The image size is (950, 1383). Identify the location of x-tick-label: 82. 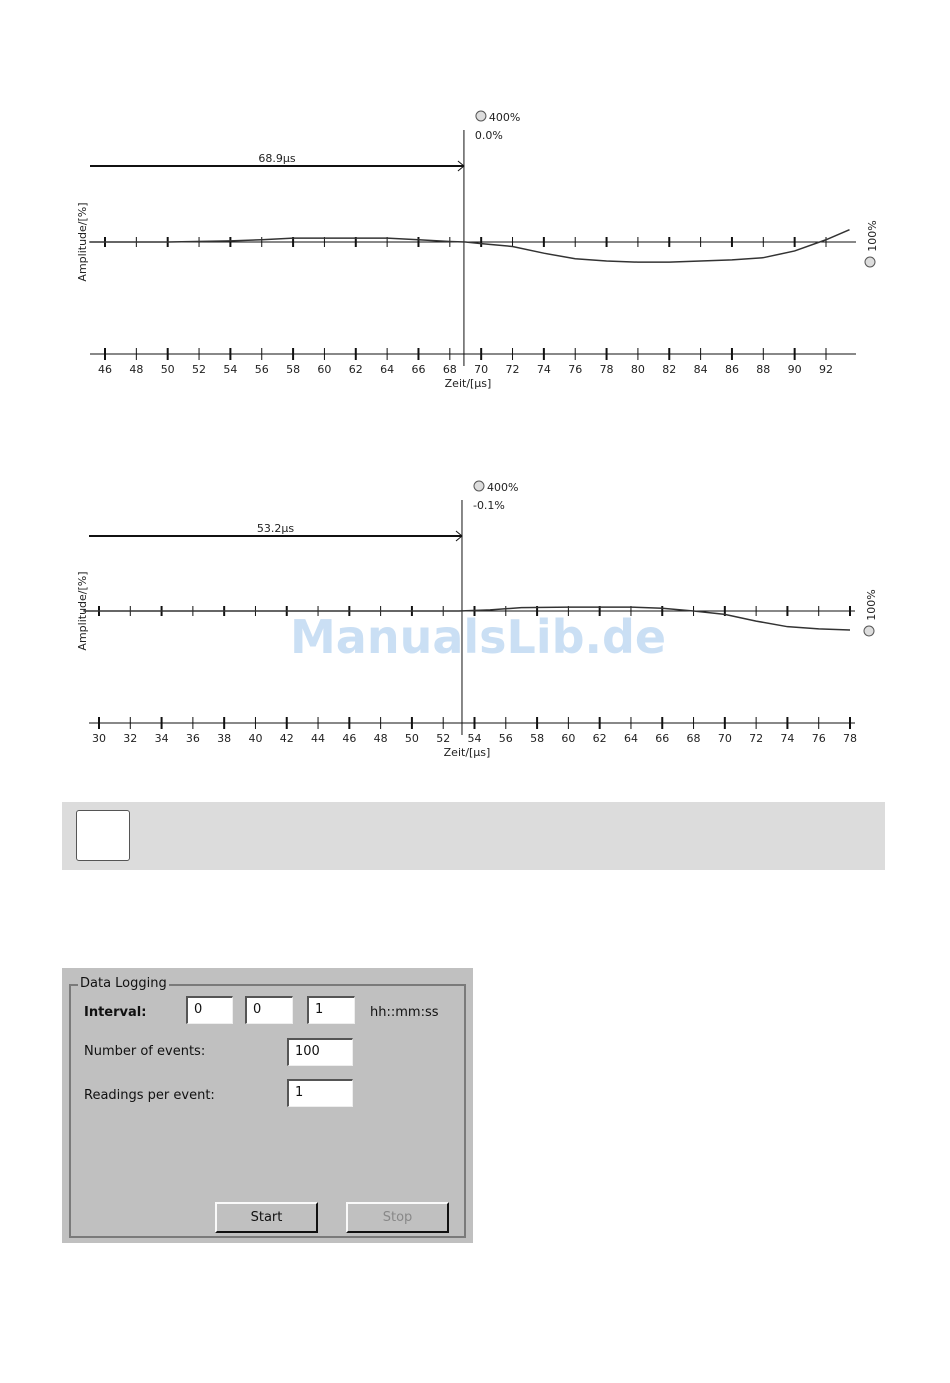
(669, 369).